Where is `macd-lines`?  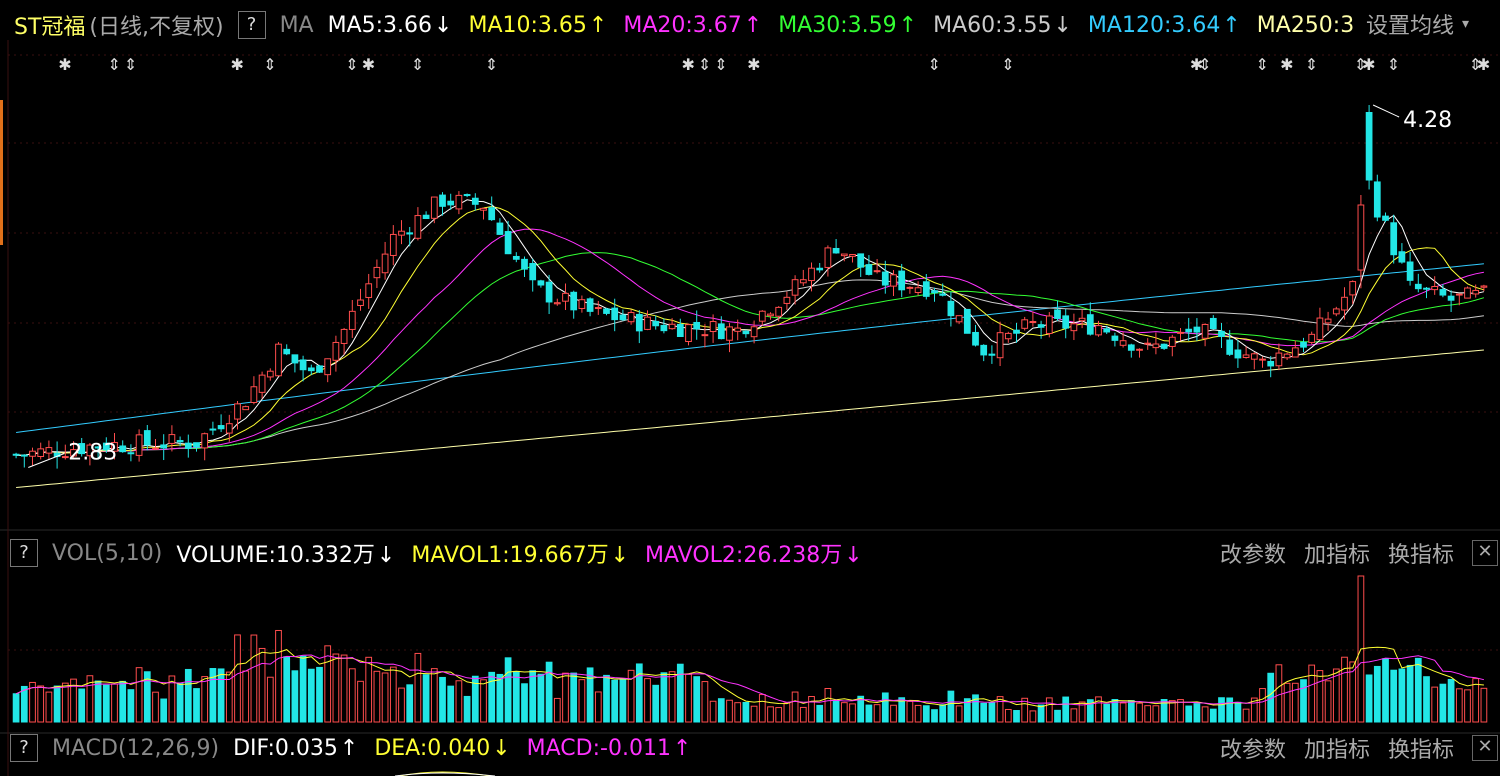
macd-lines is located at coordinates (445, 773).